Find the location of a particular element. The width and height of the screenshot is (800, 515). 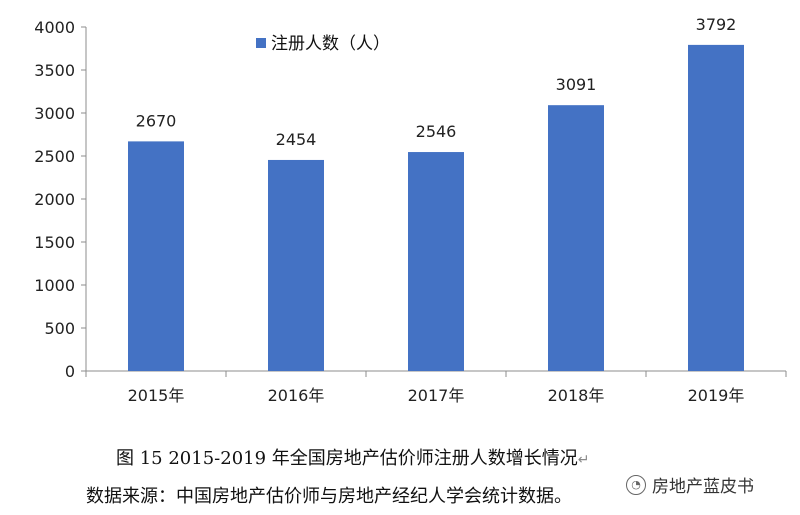

data-source-note: 数据来源：中国房地产估价师与房地产经纪人学会统计数据。 is located at coordinates (329, 495).